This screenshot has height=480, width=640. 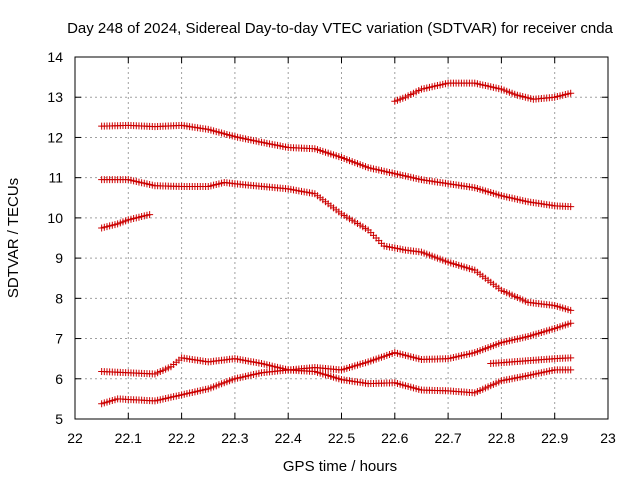 I want to click on x-tick-label: 22.3, so click(x=234, y=438).